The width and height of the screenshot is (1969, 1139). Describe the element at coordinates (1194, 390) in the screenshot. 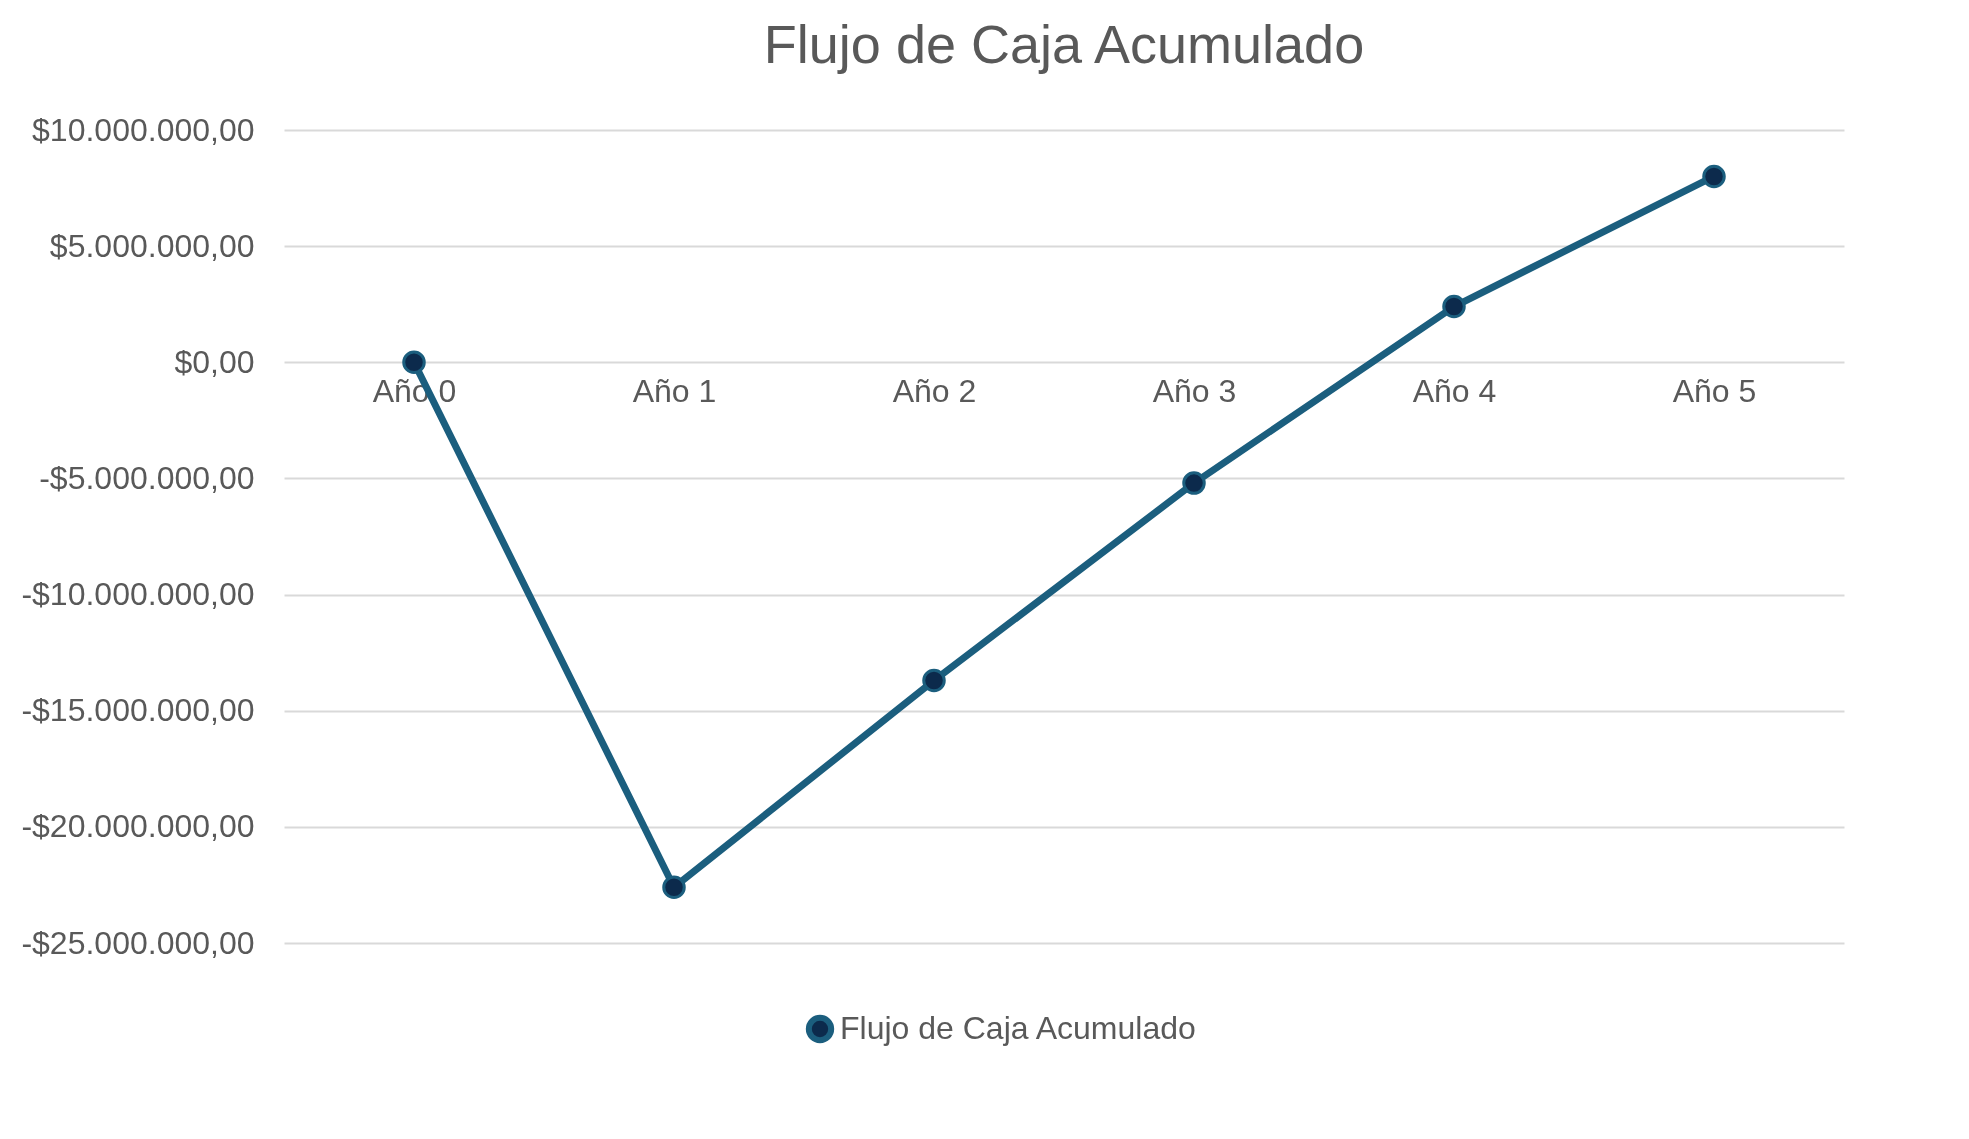

I see `x-tick-label: Año 3` at that location.